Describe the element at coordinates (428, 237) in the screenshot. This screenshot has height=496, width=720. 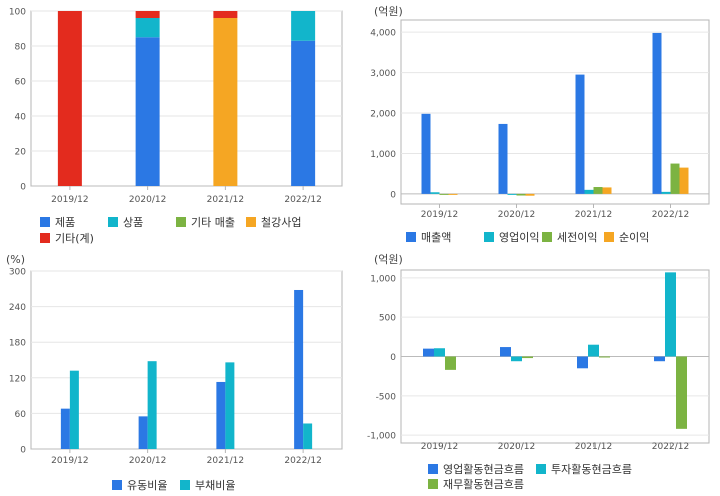
I see `legend-item: 매출액` at that location.